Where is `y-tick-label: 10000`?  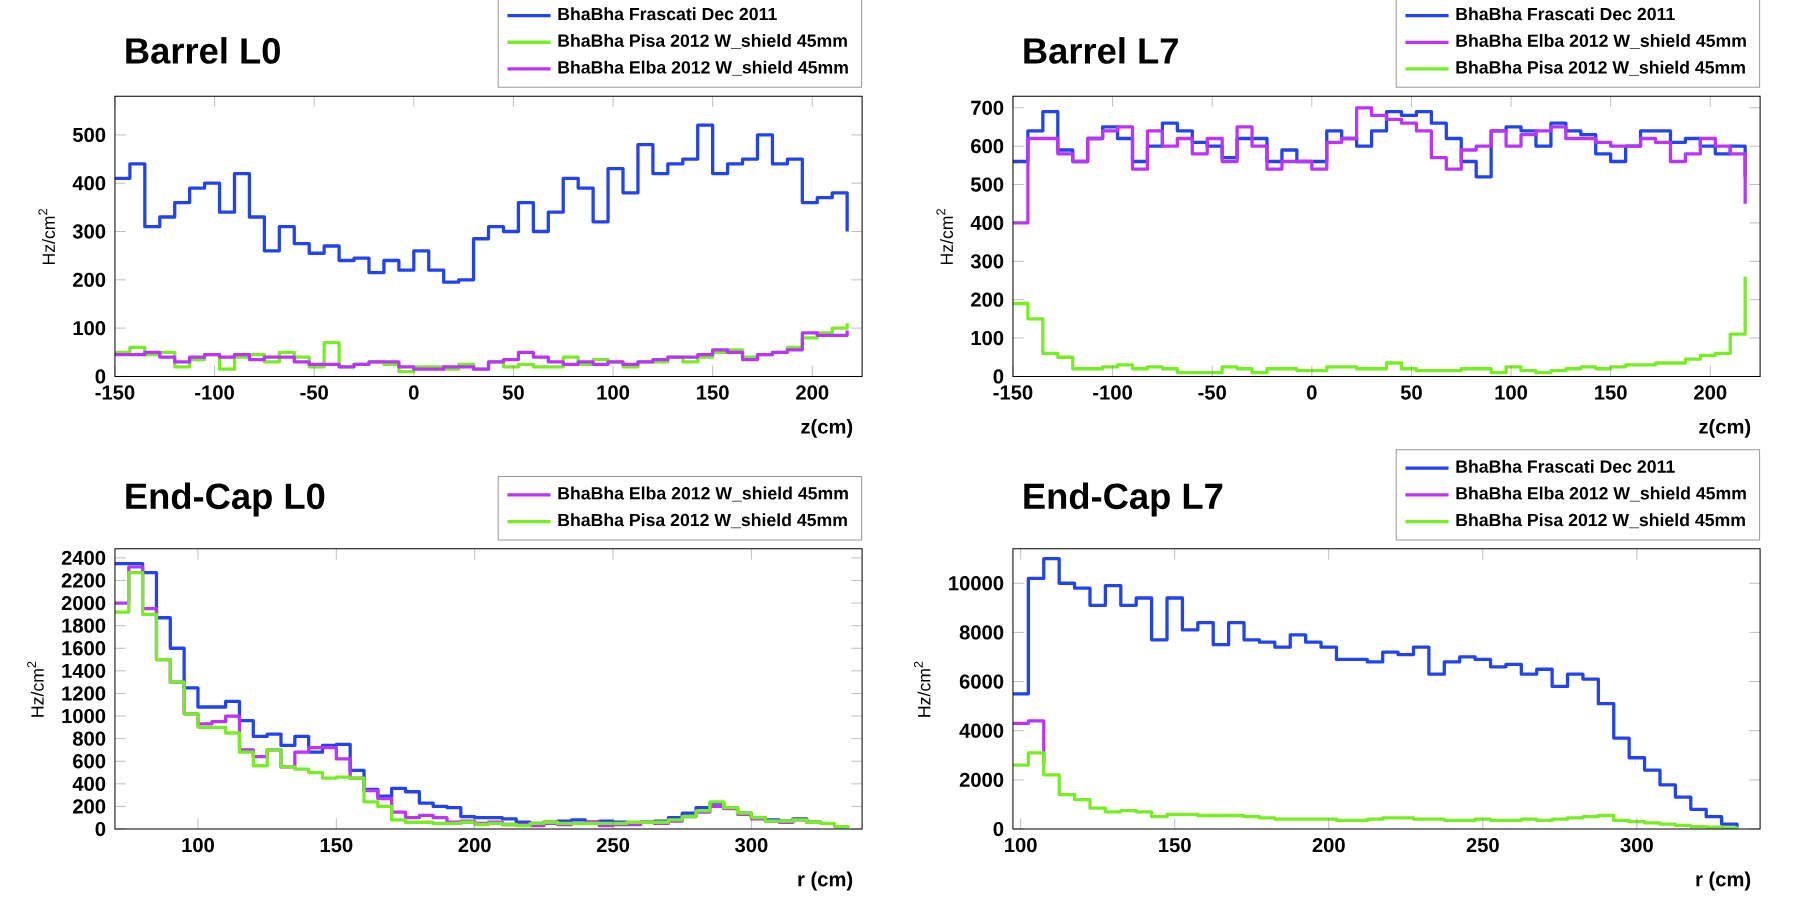
y-tick-label: 10000 is located at coordinates (976, 583).